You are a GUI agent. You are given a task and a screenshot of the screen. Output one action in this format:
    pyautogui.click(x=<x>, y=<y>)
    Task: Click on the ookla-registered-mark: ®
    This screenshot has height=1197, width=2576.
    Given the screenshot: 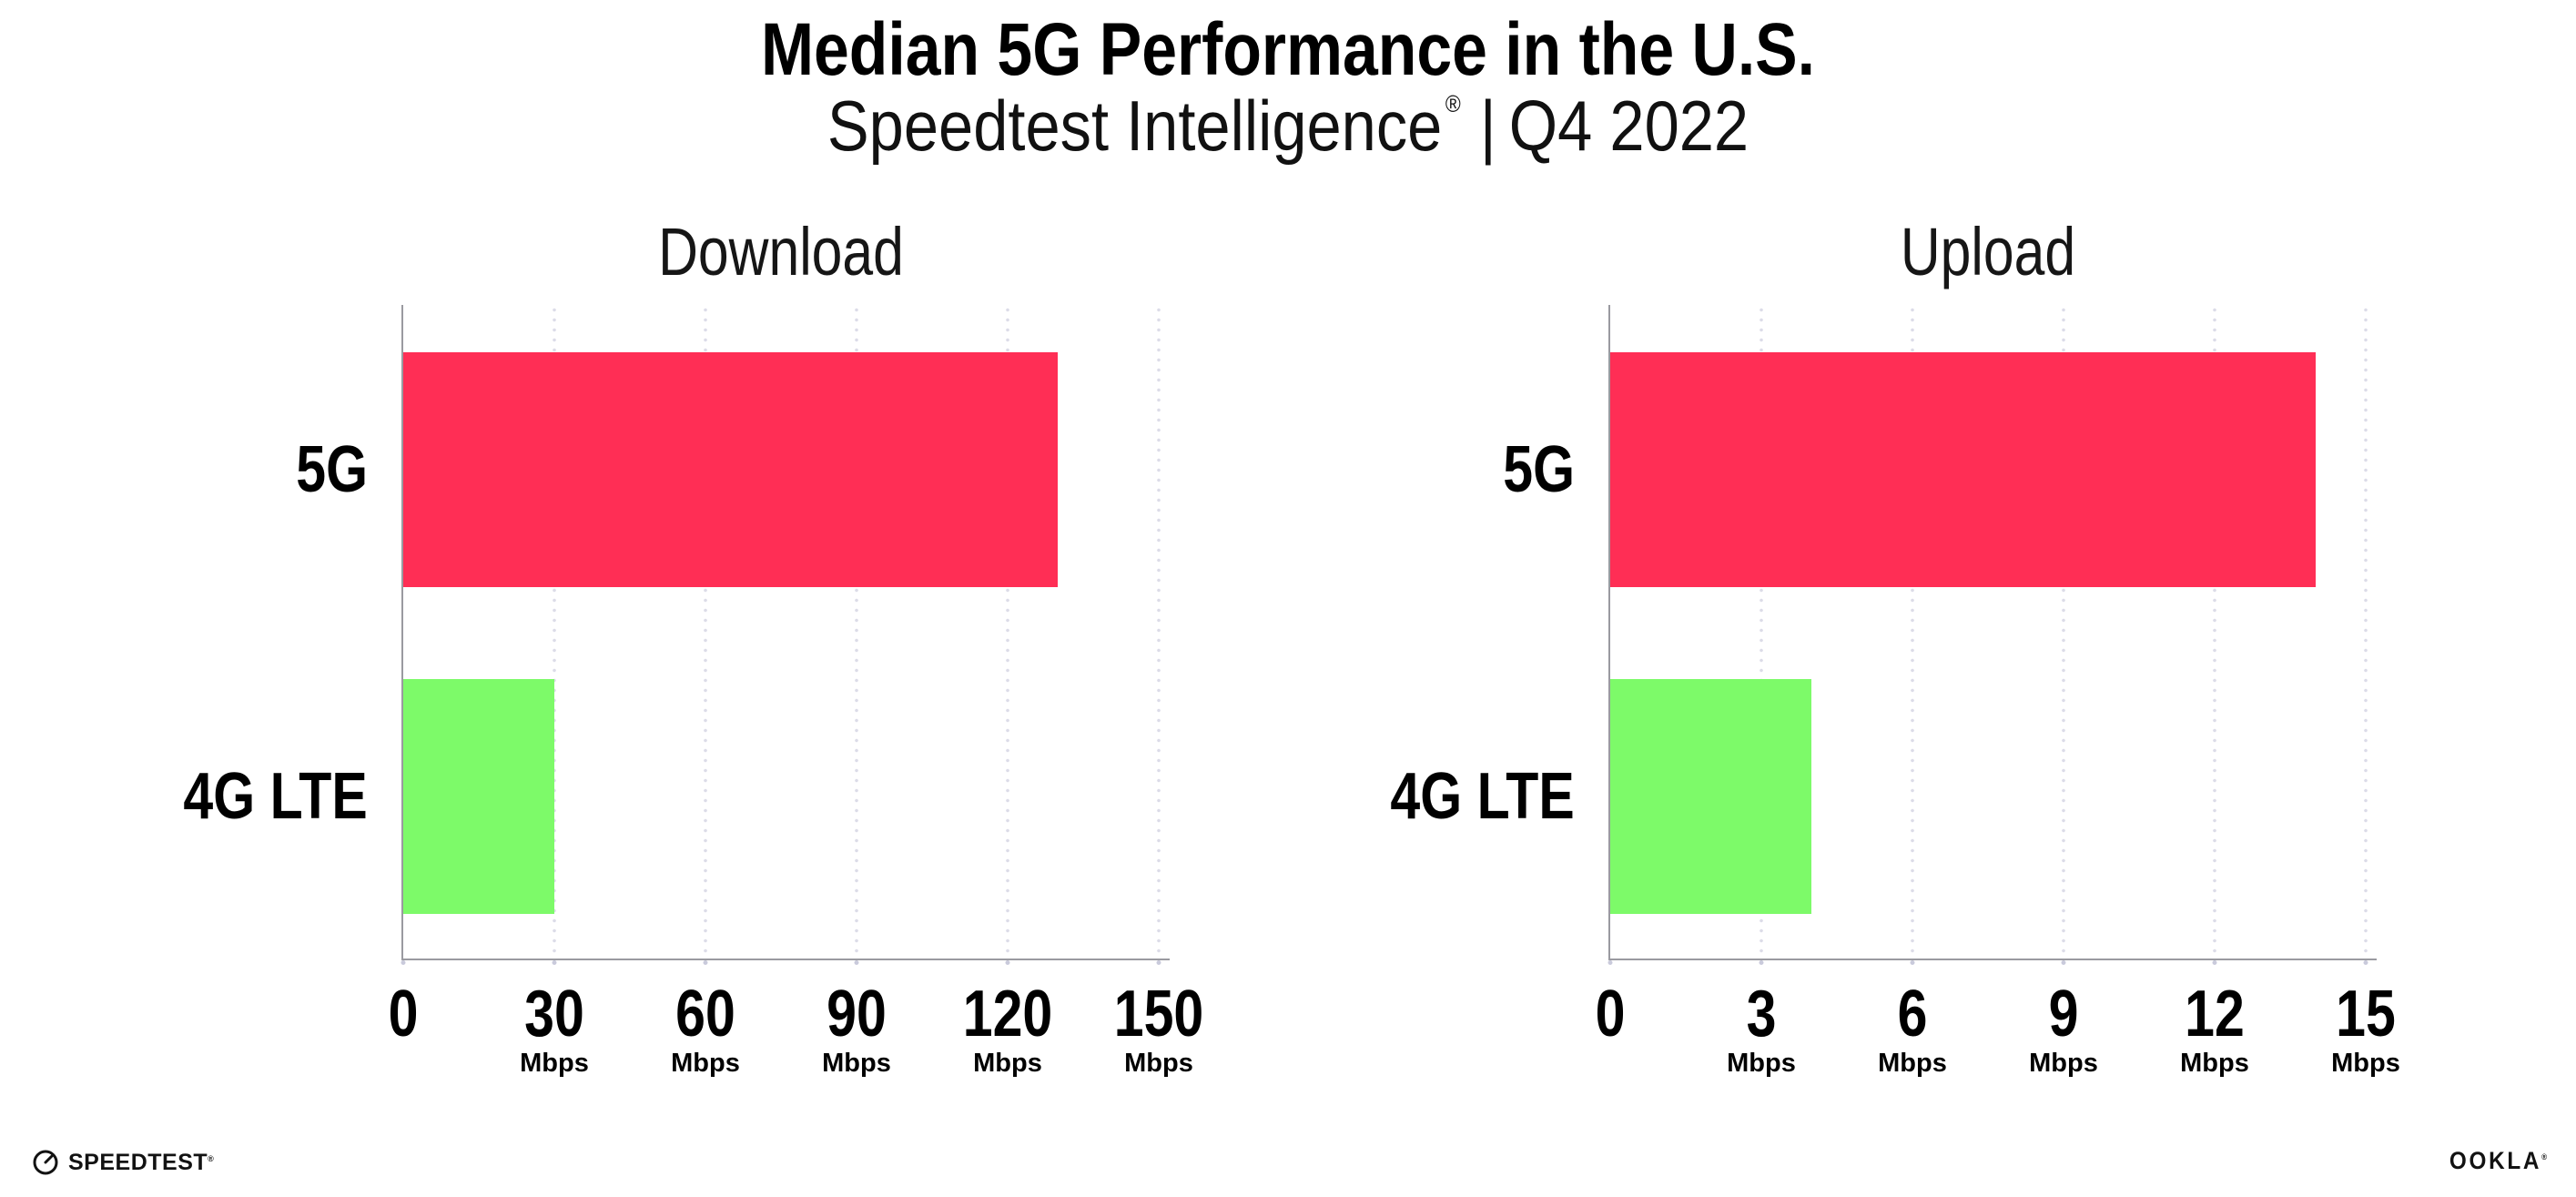 What is the action you would take?
    pyautogui.click(x=2544, y=1156)
    